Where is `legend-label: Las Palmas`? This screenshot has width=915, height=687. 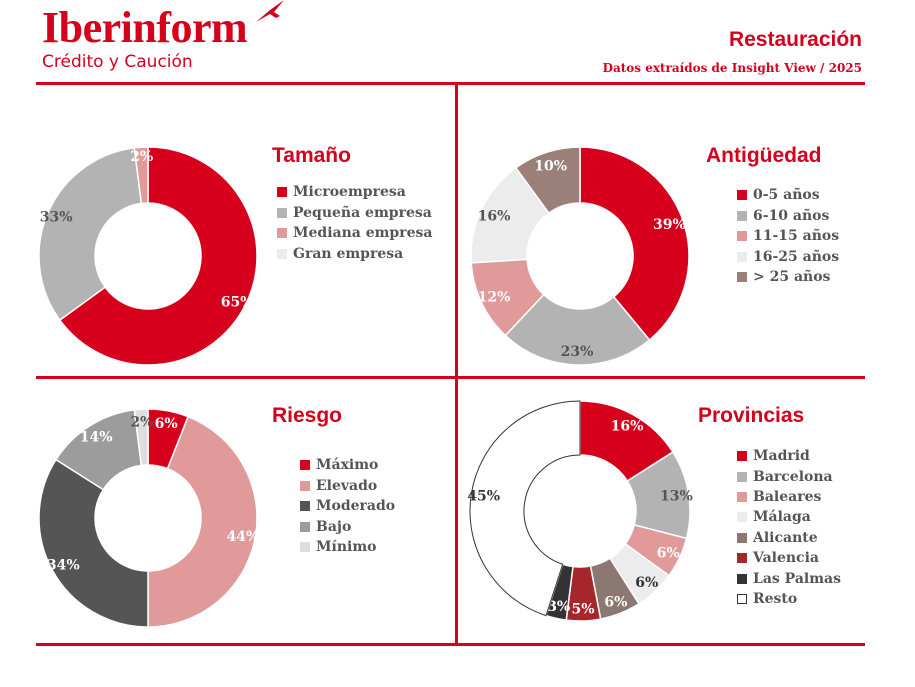
legend-label: Las Palmas is located at coordinates (797, 578).